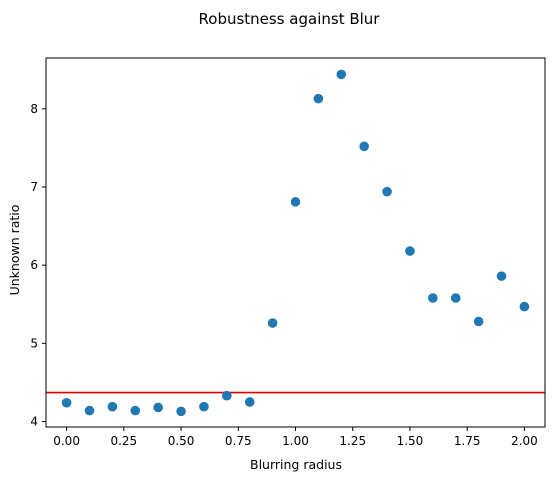 This screenshot has height=484, width=554. What do you see at coordinates (34, 343) in the screenshot?
I see `y-tick-label: 5` at bounding box center [34, 343].